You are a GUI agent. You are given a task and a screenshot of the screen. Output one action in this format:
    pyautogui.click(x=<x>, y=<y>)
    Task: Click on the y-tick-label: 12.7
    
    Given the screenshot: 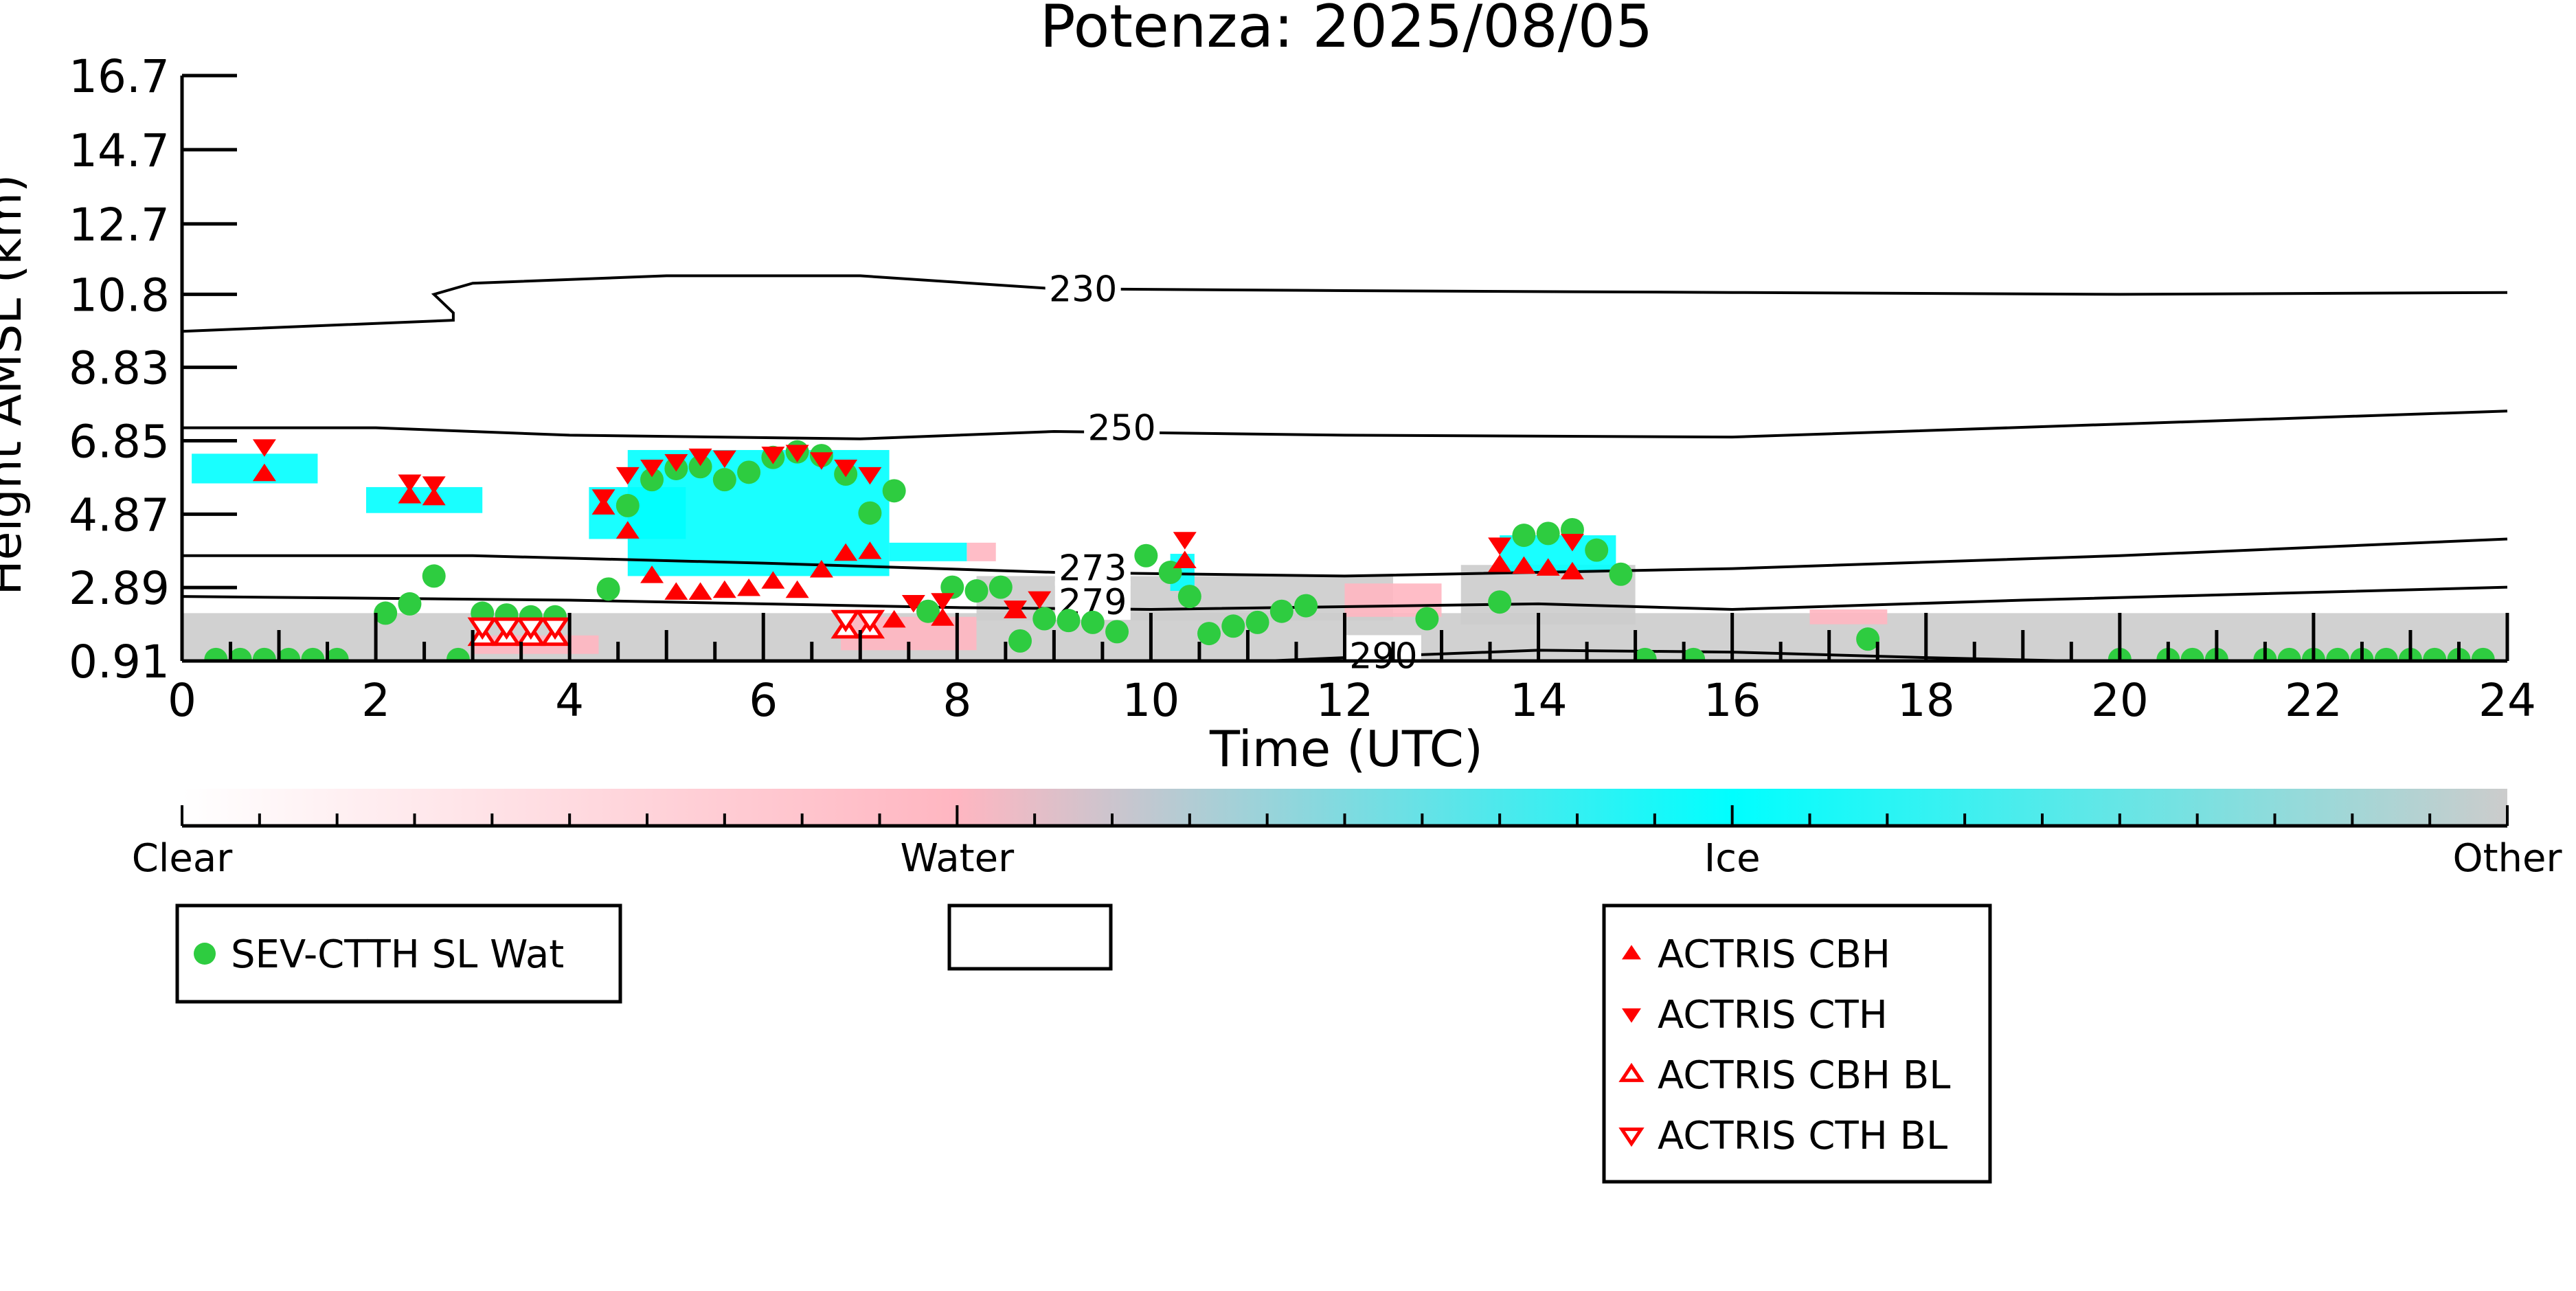 What is the action you would take?
    pyautogui.click(x=119, y=225)
    